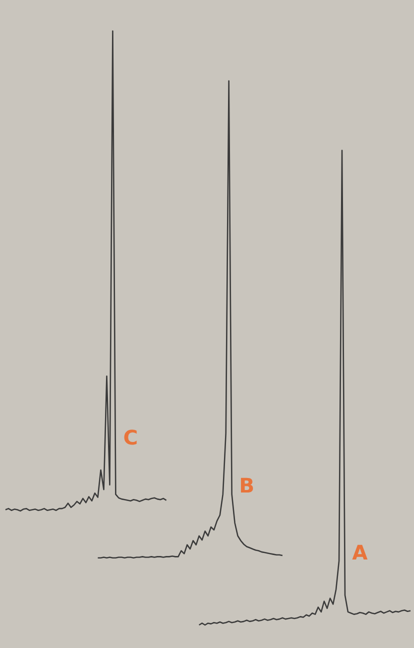  Describe the element at coordinates (246, 486) in the screenshot. I see `series-label: B` at that location.